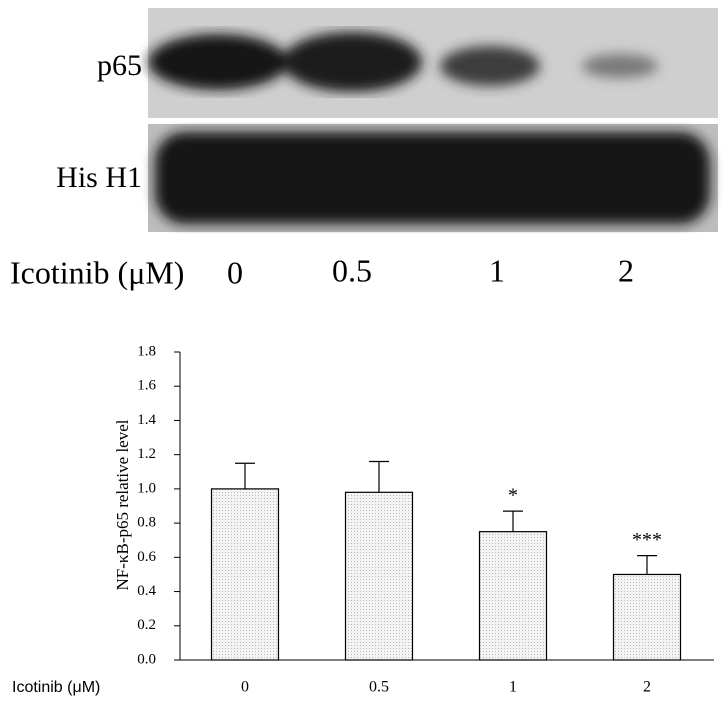  Describe the element at coordinates (146, 488) in the screenshot. I see `y-tick-label: 1.0` at that location.